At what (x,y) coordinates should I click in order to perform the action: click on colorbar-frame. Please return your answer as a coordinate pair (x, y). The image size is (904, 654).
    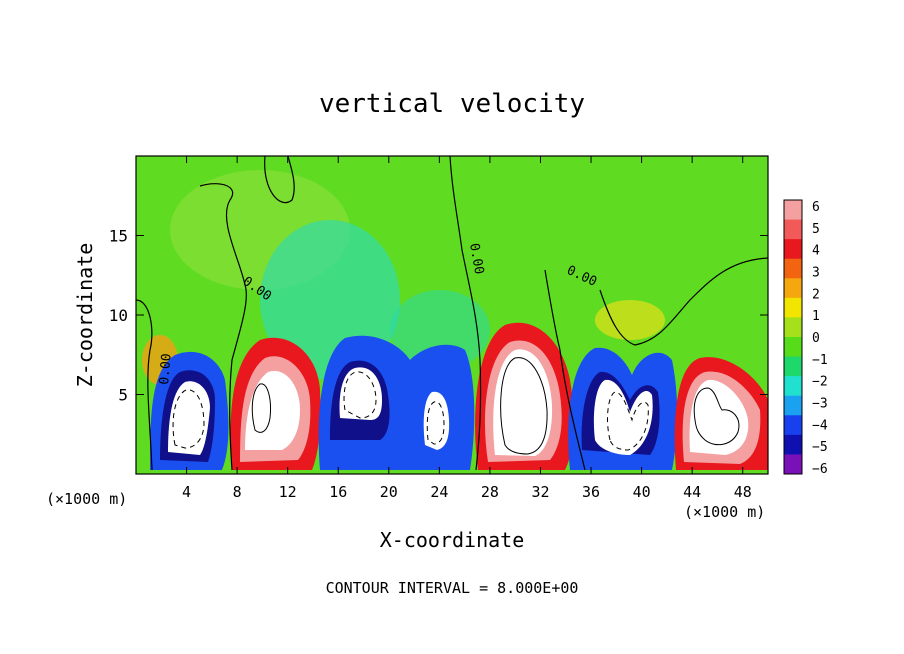
    Looking at the image, I should click on (793, 337).